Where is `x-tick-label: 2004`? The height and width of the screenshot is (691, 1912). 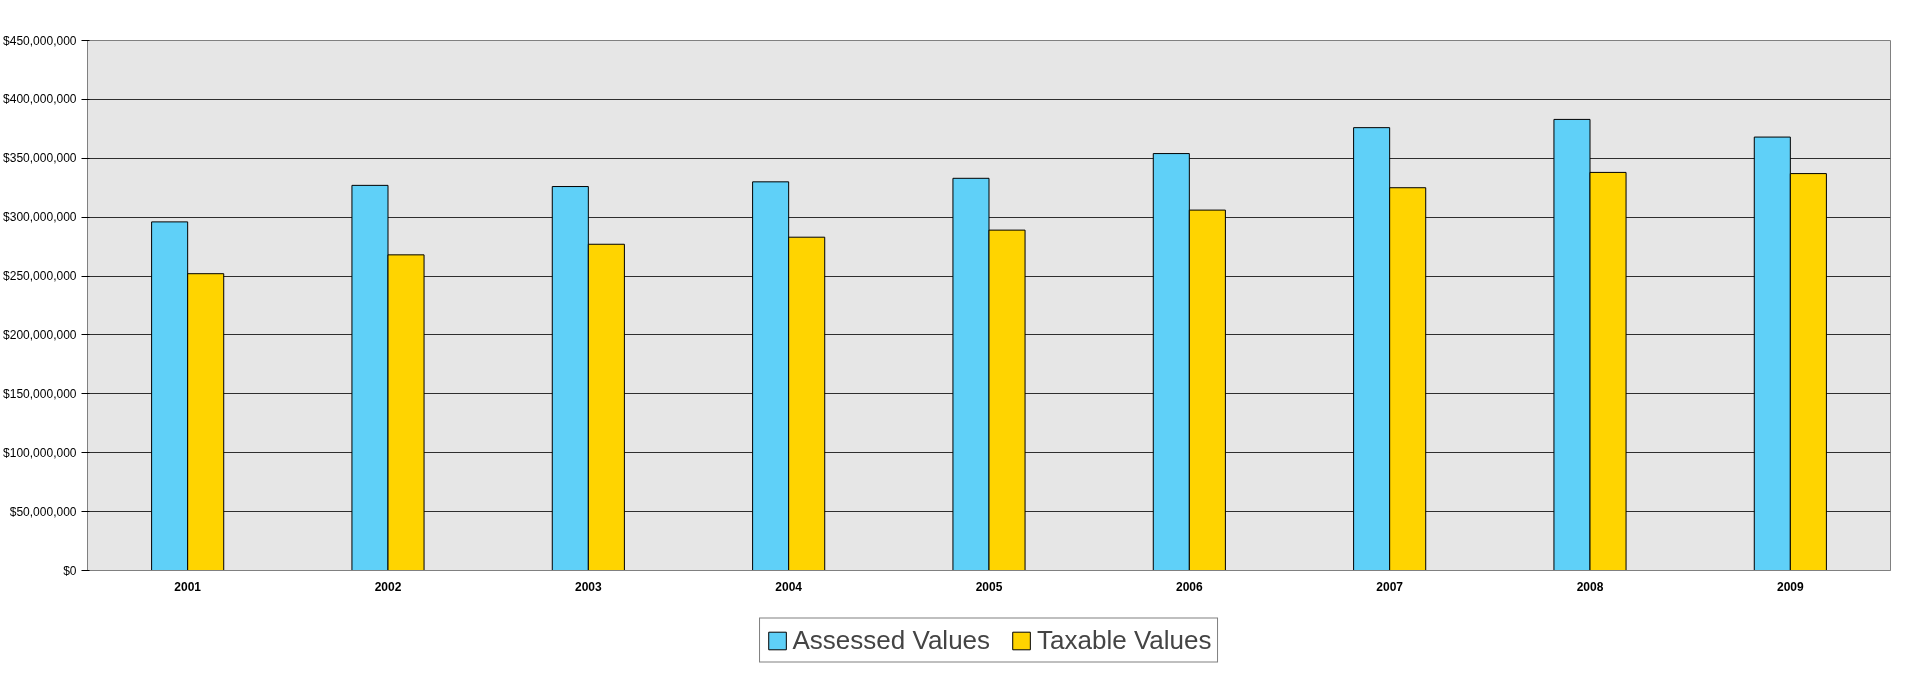
x-tick-label: 2004 is located at coordinates (789, 586).